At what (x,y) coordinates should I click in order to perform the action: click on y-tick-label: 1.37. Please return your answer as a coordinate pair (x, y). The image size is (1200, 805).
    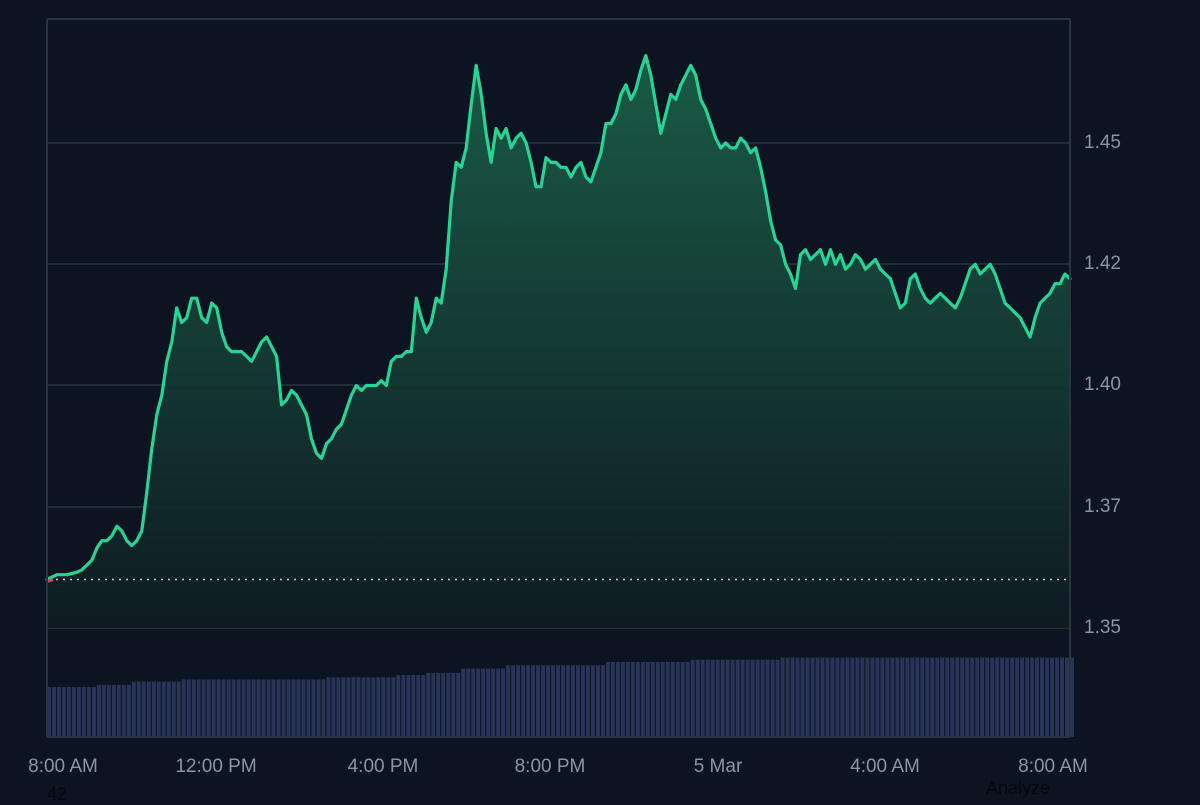
    Looking at the image, I should click on (1102, 506).